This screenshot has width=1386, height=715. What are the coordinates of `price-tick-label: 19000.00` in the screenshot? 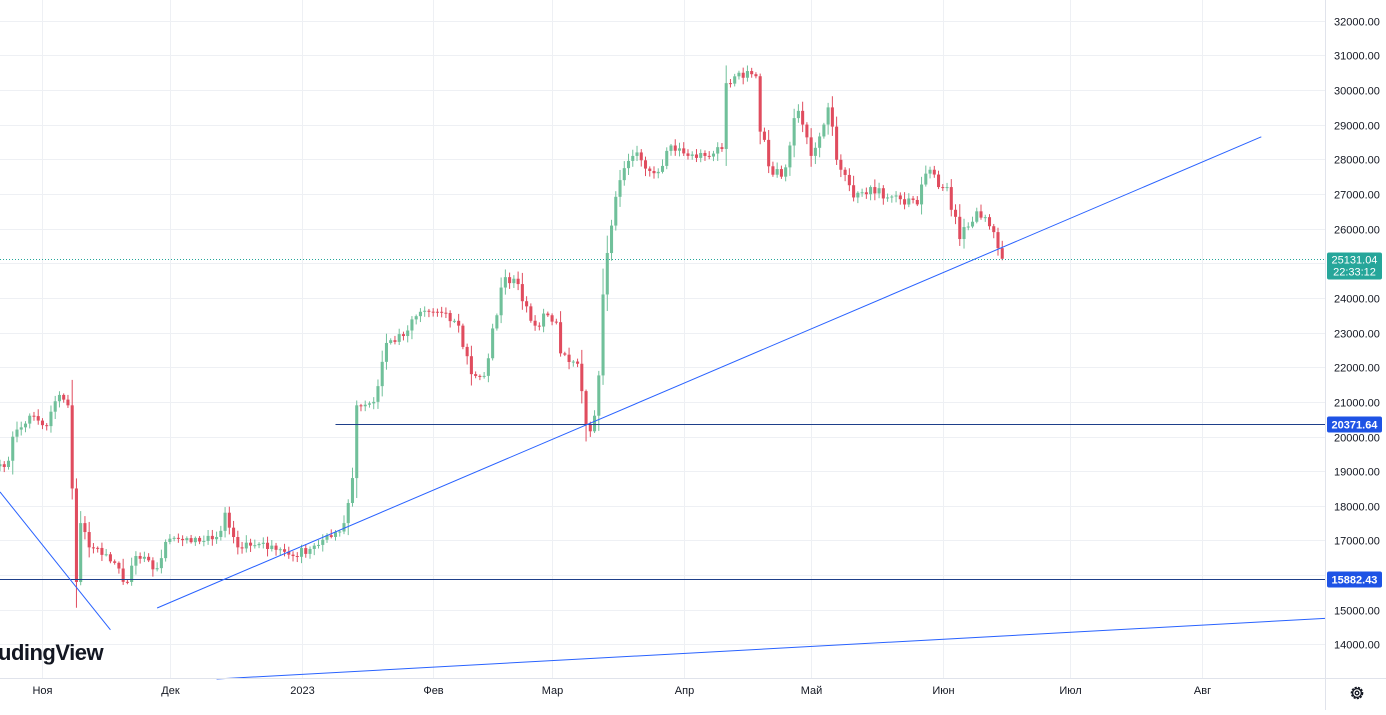 It's located at (1357, 473).